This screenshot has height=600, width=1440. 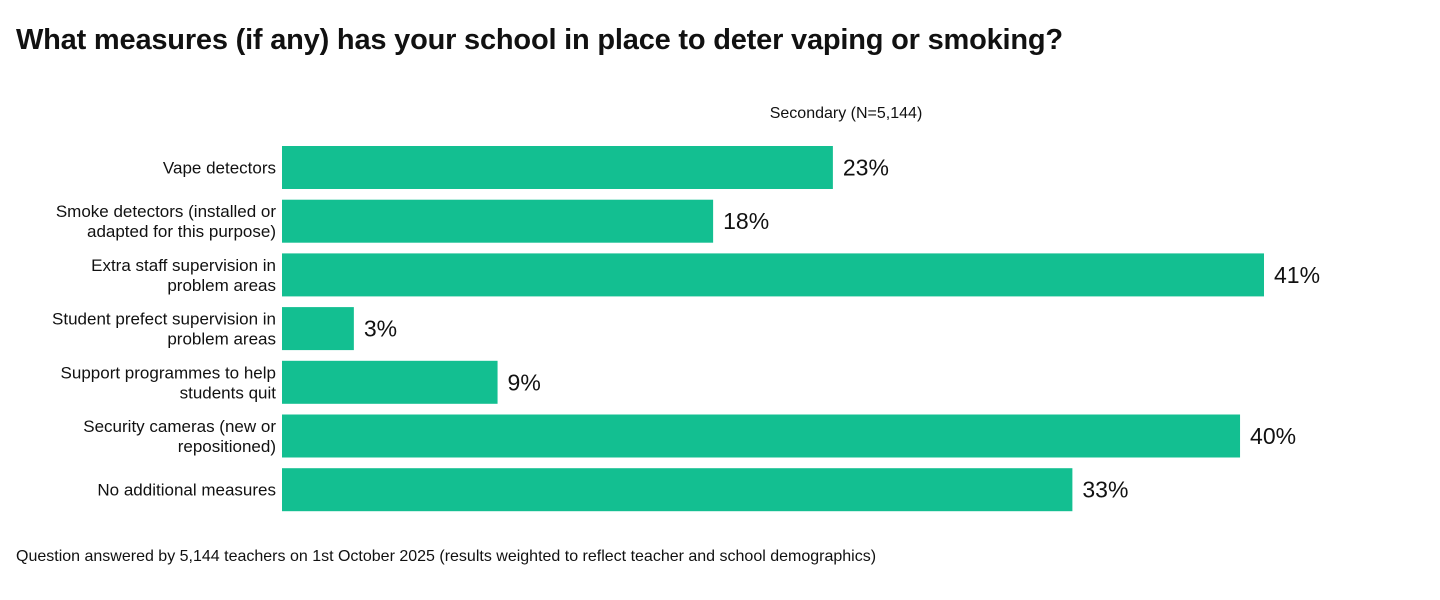 I want to click on category-label-3: Extra staff supervision in problem areas, so click(x=183, y=275).